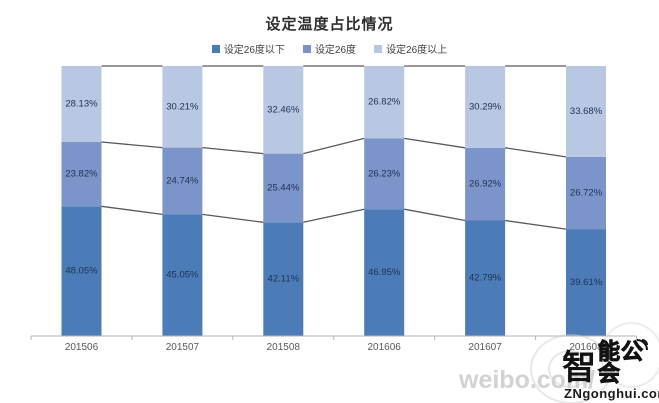  What do you see at coordinates (611, 393) in the screenshot?
I see `logo-url-text: ZNgonghui.com` at bounding box center [611, 393].